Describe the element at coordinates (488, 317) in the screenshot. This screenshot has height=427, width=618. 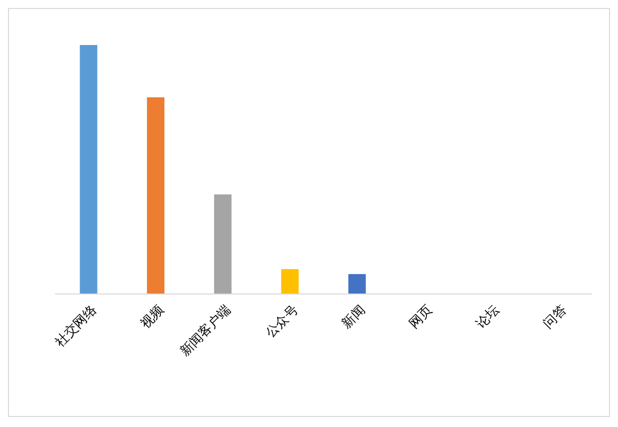
I see `x-tick-label: 论坛` at that location.